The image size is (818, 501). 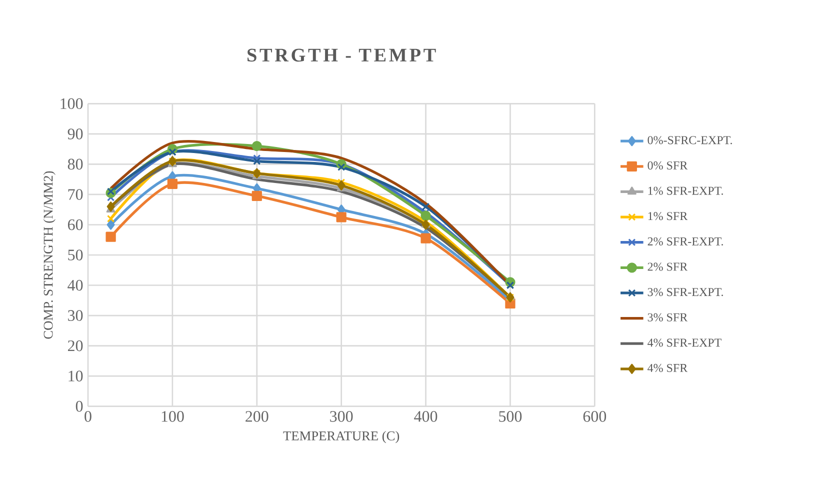 What do you see at coordinates (594, 416) in the screenshot?
I see `x-tick-label: 600` at bounding box center [594, 416].